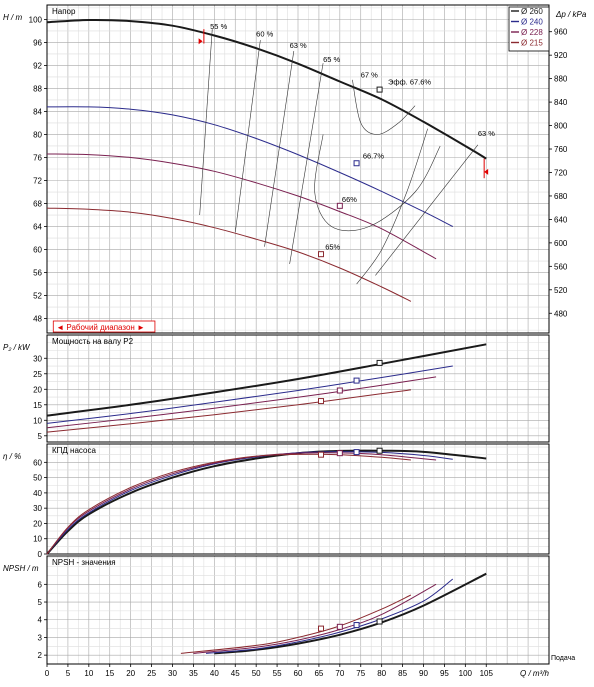 The width and height of the screenshot is (594, 687). What do you see at coordinates (561, 102) in the screenshot?
I see `y2-tick-label: 840` at bounding box center [561, 102].